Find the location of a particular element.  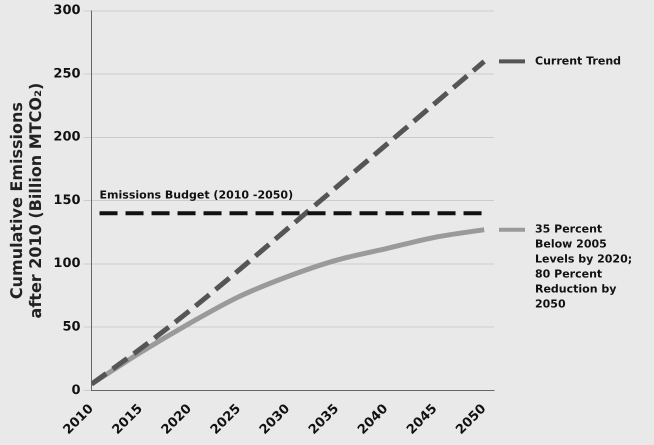

y-tick-label: 300 is located at coordinates (67, 10).